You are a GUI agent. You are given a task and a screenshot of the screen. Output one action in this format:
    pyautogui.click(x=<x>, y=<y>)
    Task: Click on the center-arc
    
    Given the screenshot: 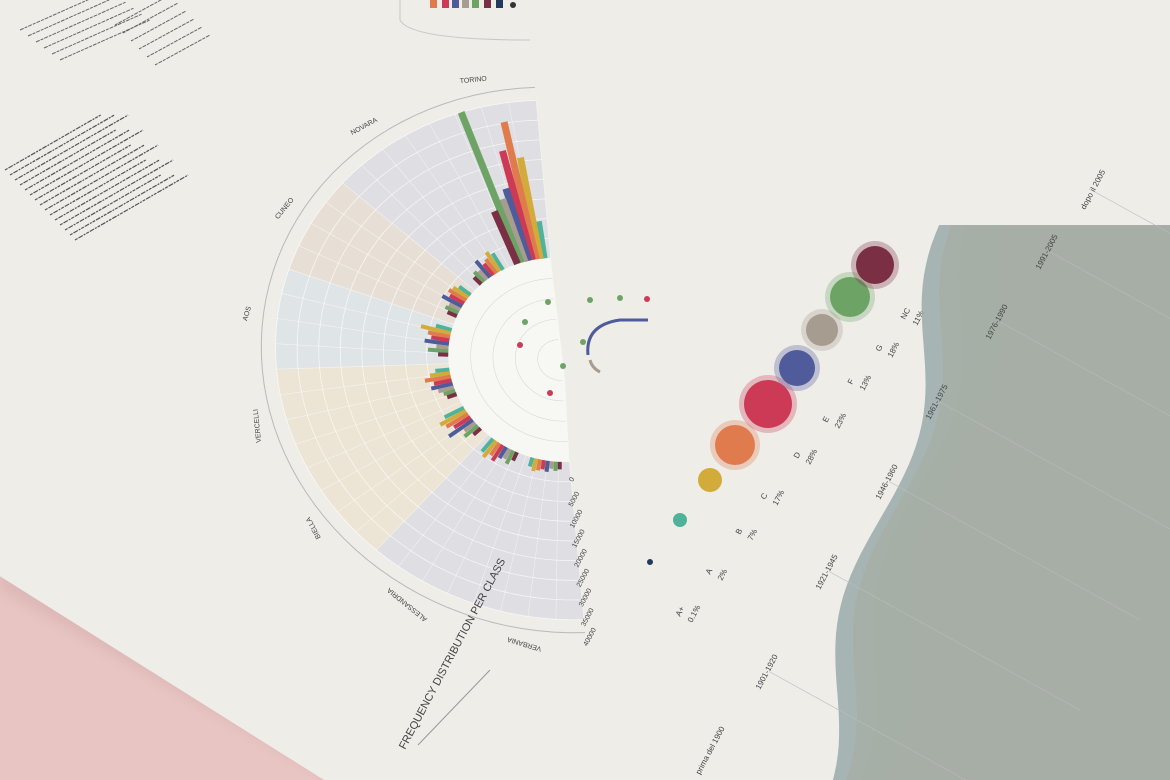 What is the action you would take?
    pyautogui.click(x=617, y=337)
    